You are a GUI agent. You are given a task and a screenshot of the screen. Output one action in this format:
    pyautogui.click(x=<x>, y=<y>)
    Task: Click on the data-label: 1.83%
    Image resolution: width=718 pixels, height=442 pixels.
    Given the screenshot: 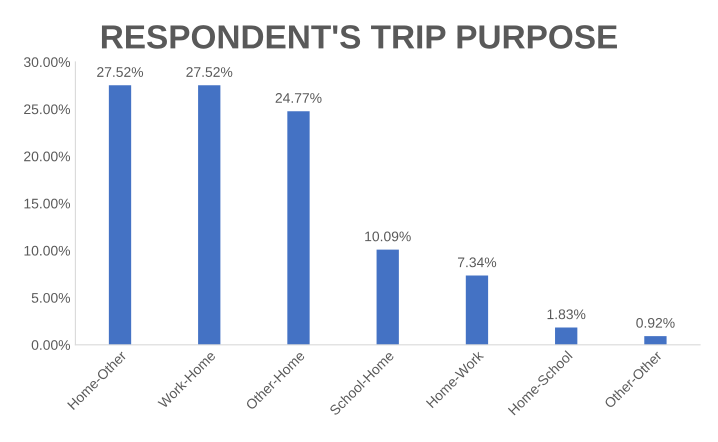 What is the action you would take?
    pyautogui.click(x=567, y=314)
    